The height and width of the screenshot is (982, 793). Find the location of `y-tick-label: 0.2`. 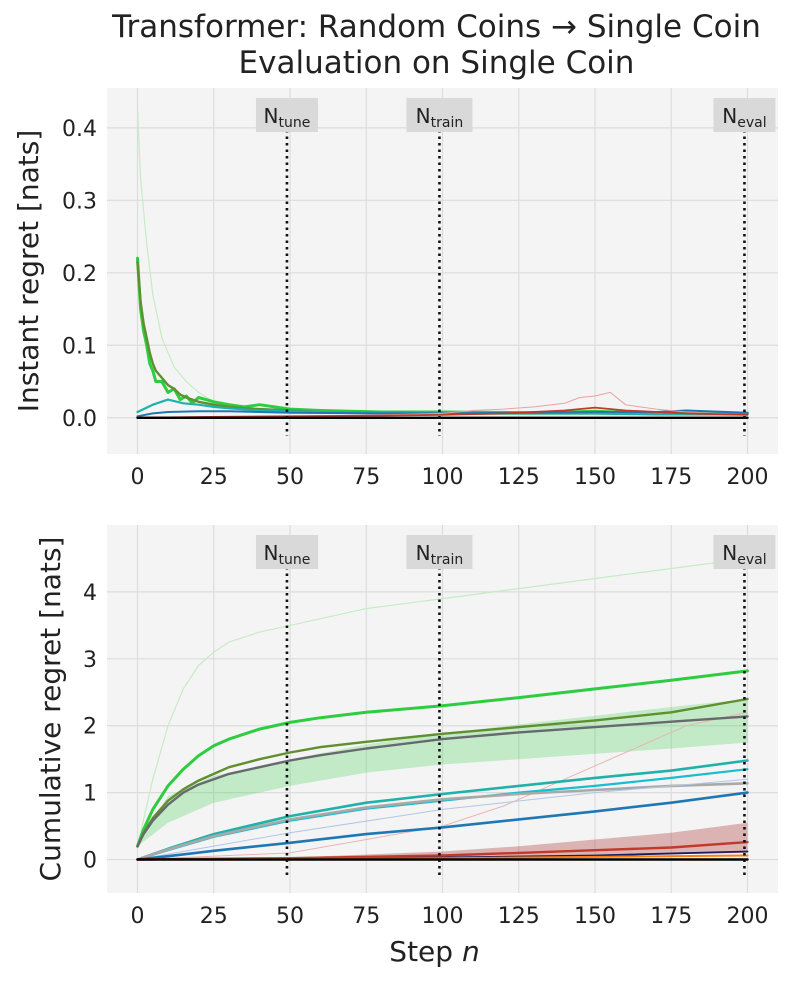

y-tick-label: 0.2 is located at coordinates (79, 274).